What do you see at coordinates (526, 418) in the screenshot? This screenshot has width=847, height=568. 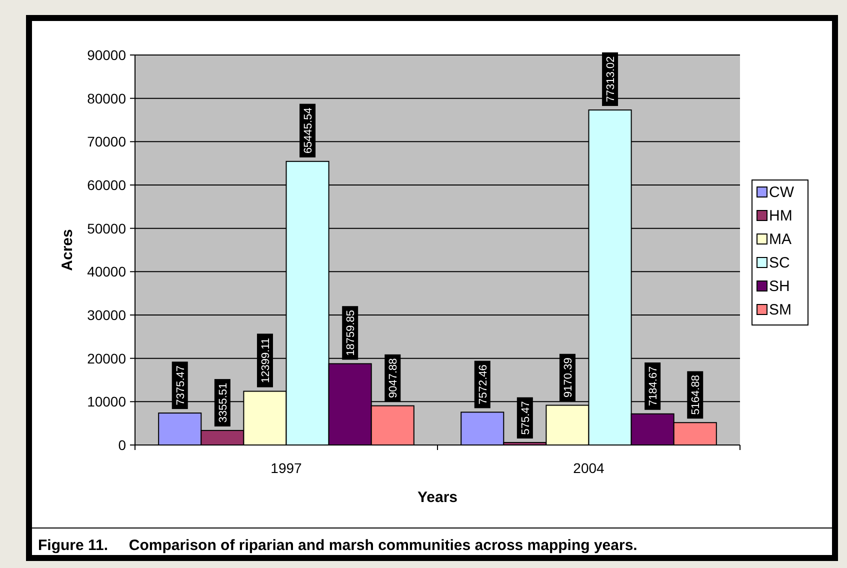 I see `data-label: 575.47` at bounding box center [526, 418].